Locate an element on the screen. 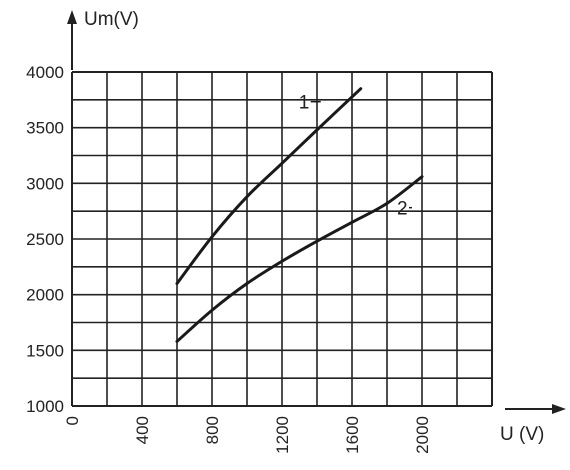 Image resolution: width=570 pixels, height=470 pixels. y-tick-label: 3000 is located at coordinates (45, 183).